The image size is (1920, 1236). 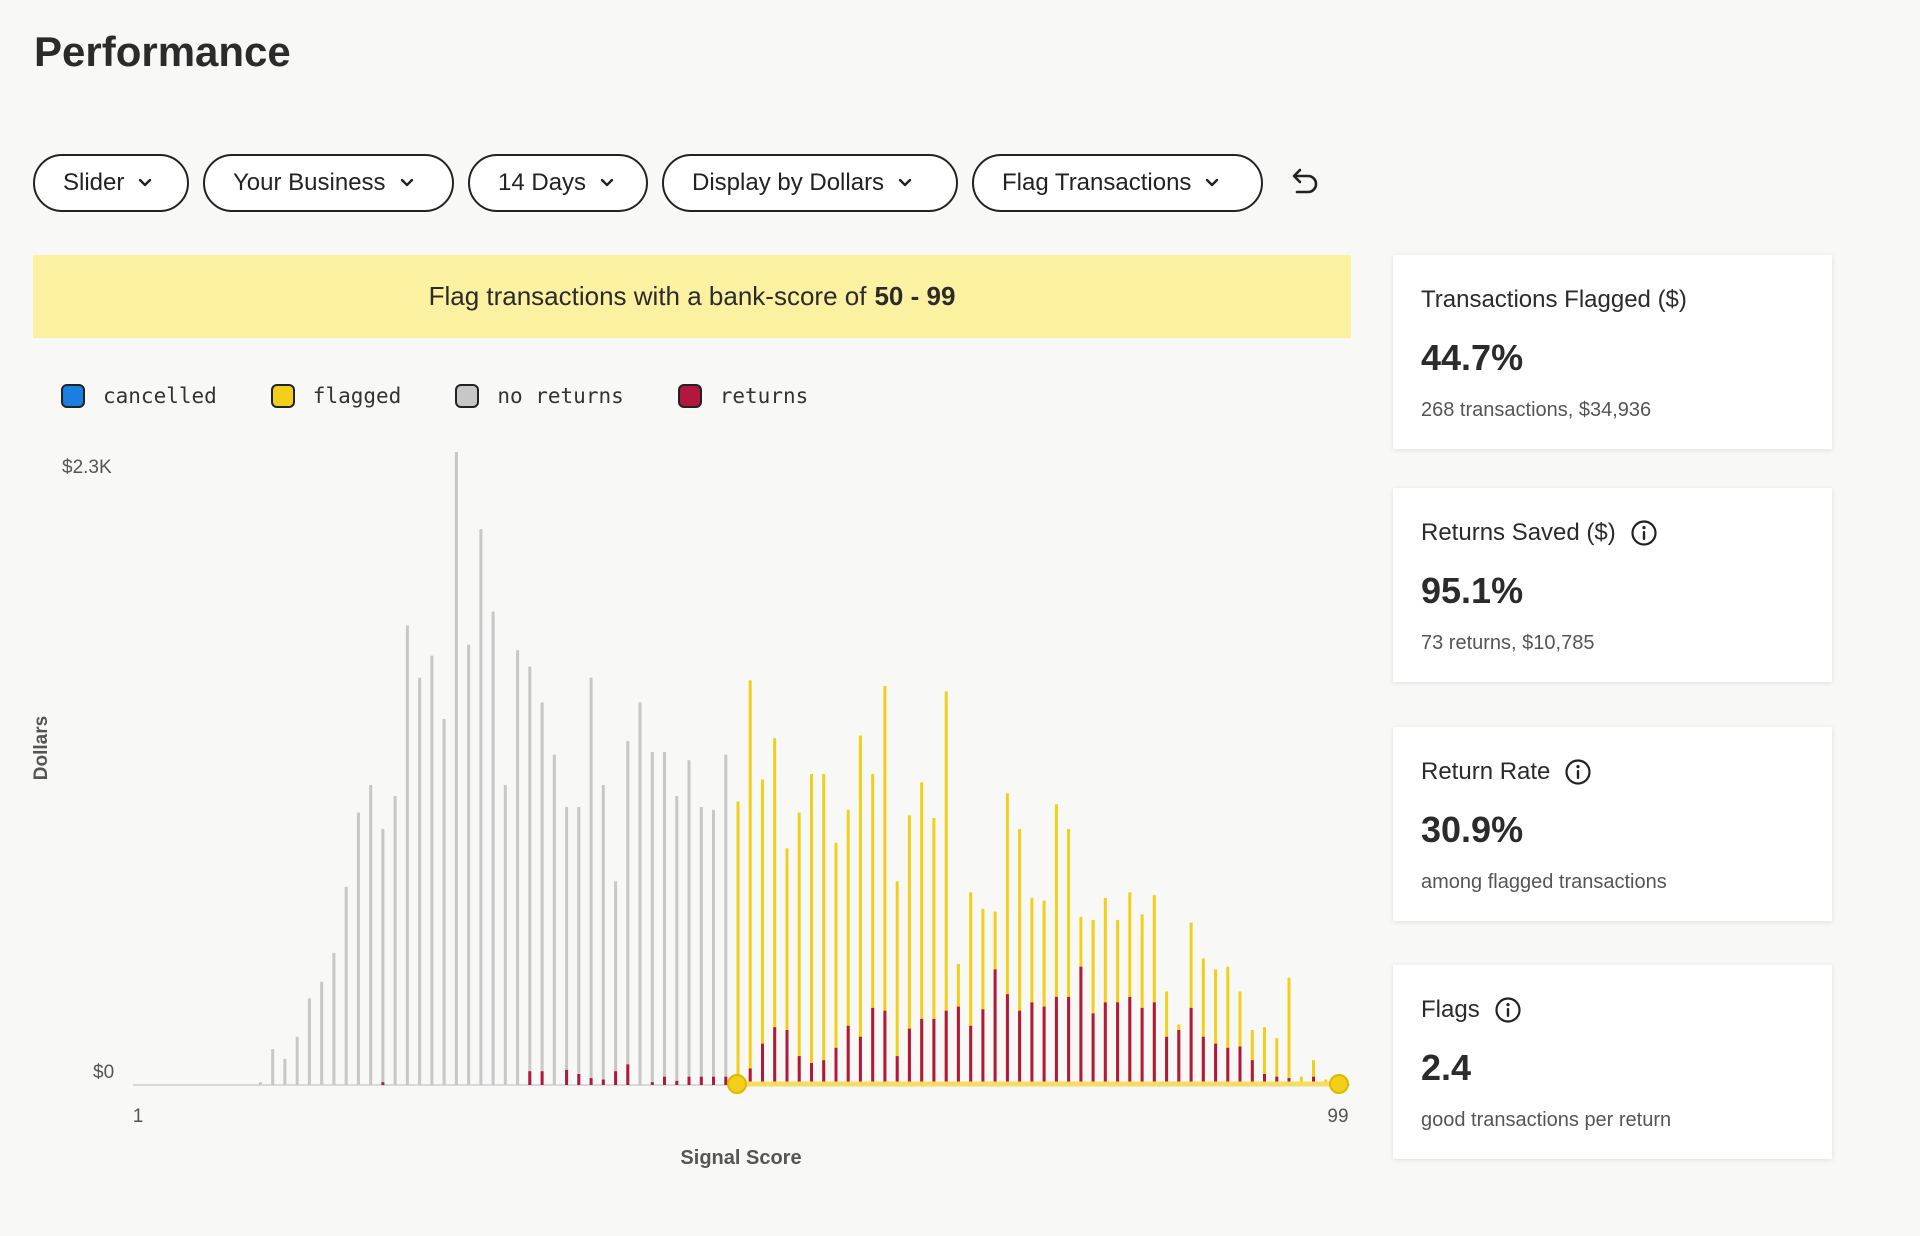 I want to click on action-dropdown-label: Flag Transactions, so click(x=1097, y=182).